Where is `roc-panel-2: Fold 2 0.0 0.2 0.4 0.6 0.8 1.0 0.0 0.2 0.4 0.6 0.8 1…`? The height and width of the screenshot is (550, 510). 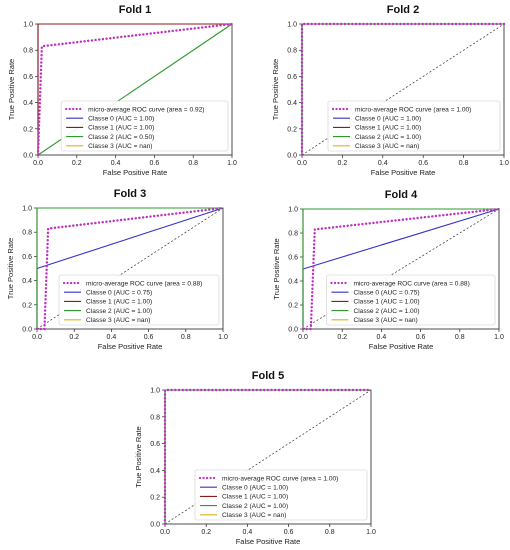 roc-panel-2: Fold 2 0.0 0.2 0.4 0.6 0.8 1.0 0.0 0.2 0.4 0.6 0.8 1… is located at coordinates (390, 90).